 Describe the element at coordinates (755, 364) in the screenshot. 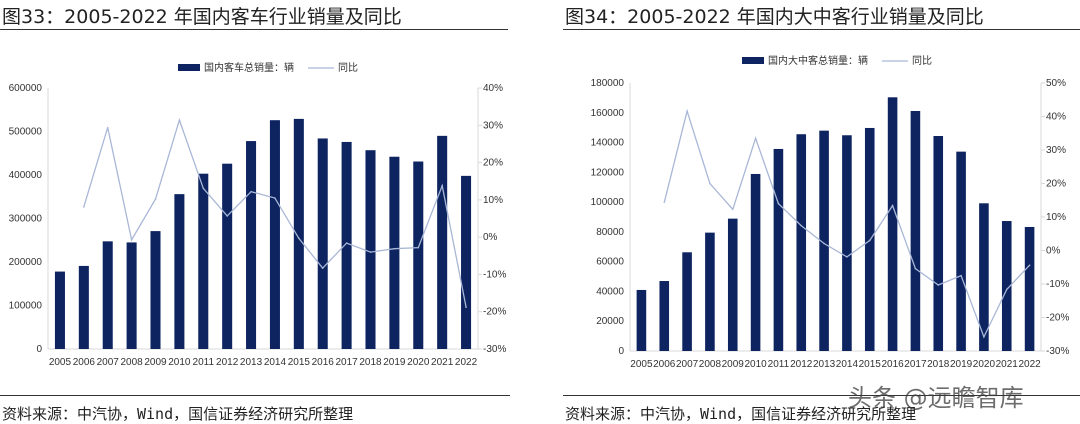

I see `right-x-tick-label: 2010` at that location.